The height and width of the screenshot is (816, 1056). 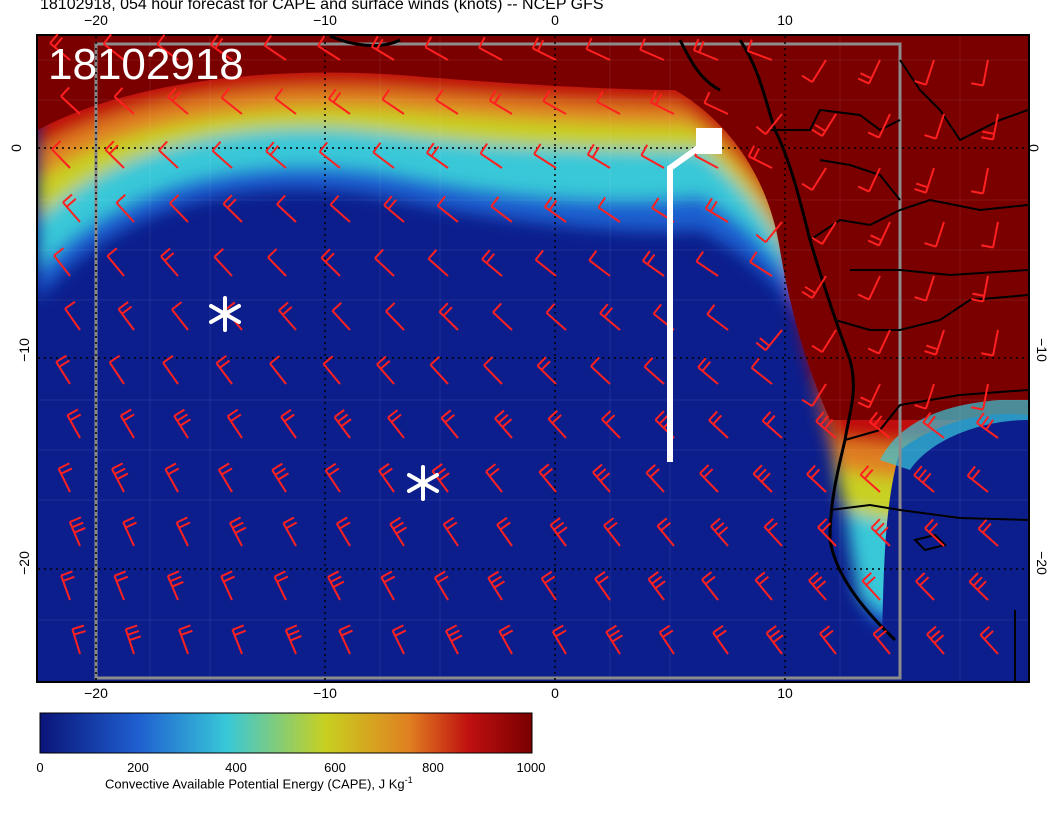 What do you see at coordinates (531, 767) in the screenshot?
I see `colorbar-tick: 1000` at bounding box center [531, 767].